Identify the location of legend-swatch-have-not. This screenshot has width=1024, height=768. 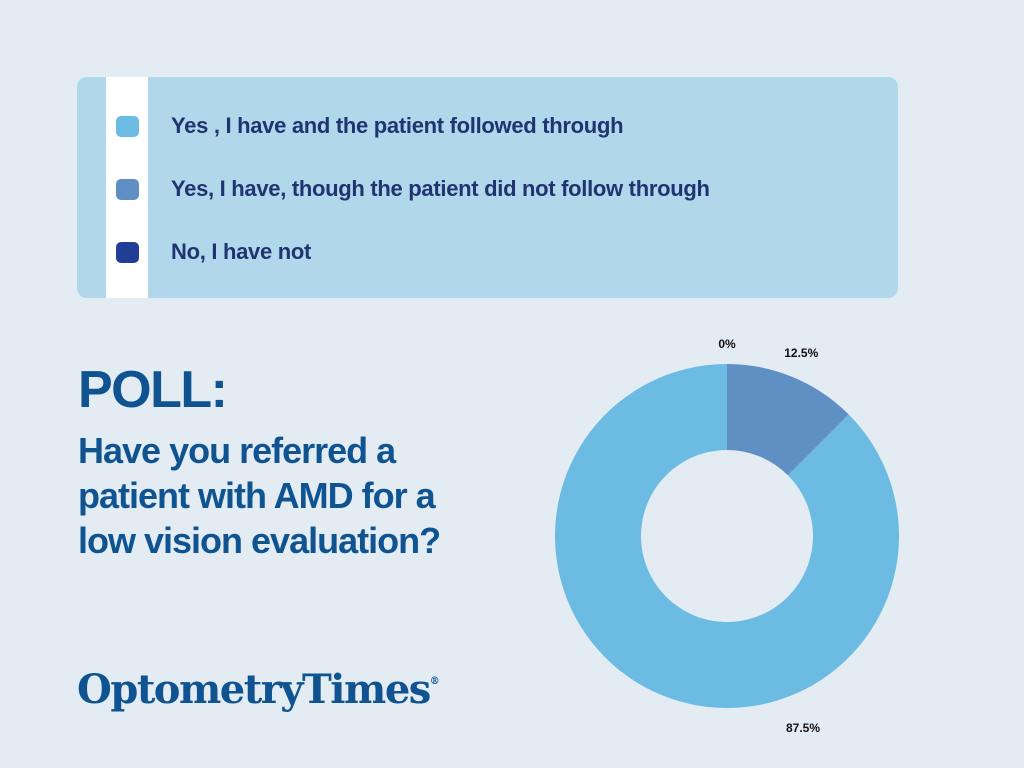
(127, 252).